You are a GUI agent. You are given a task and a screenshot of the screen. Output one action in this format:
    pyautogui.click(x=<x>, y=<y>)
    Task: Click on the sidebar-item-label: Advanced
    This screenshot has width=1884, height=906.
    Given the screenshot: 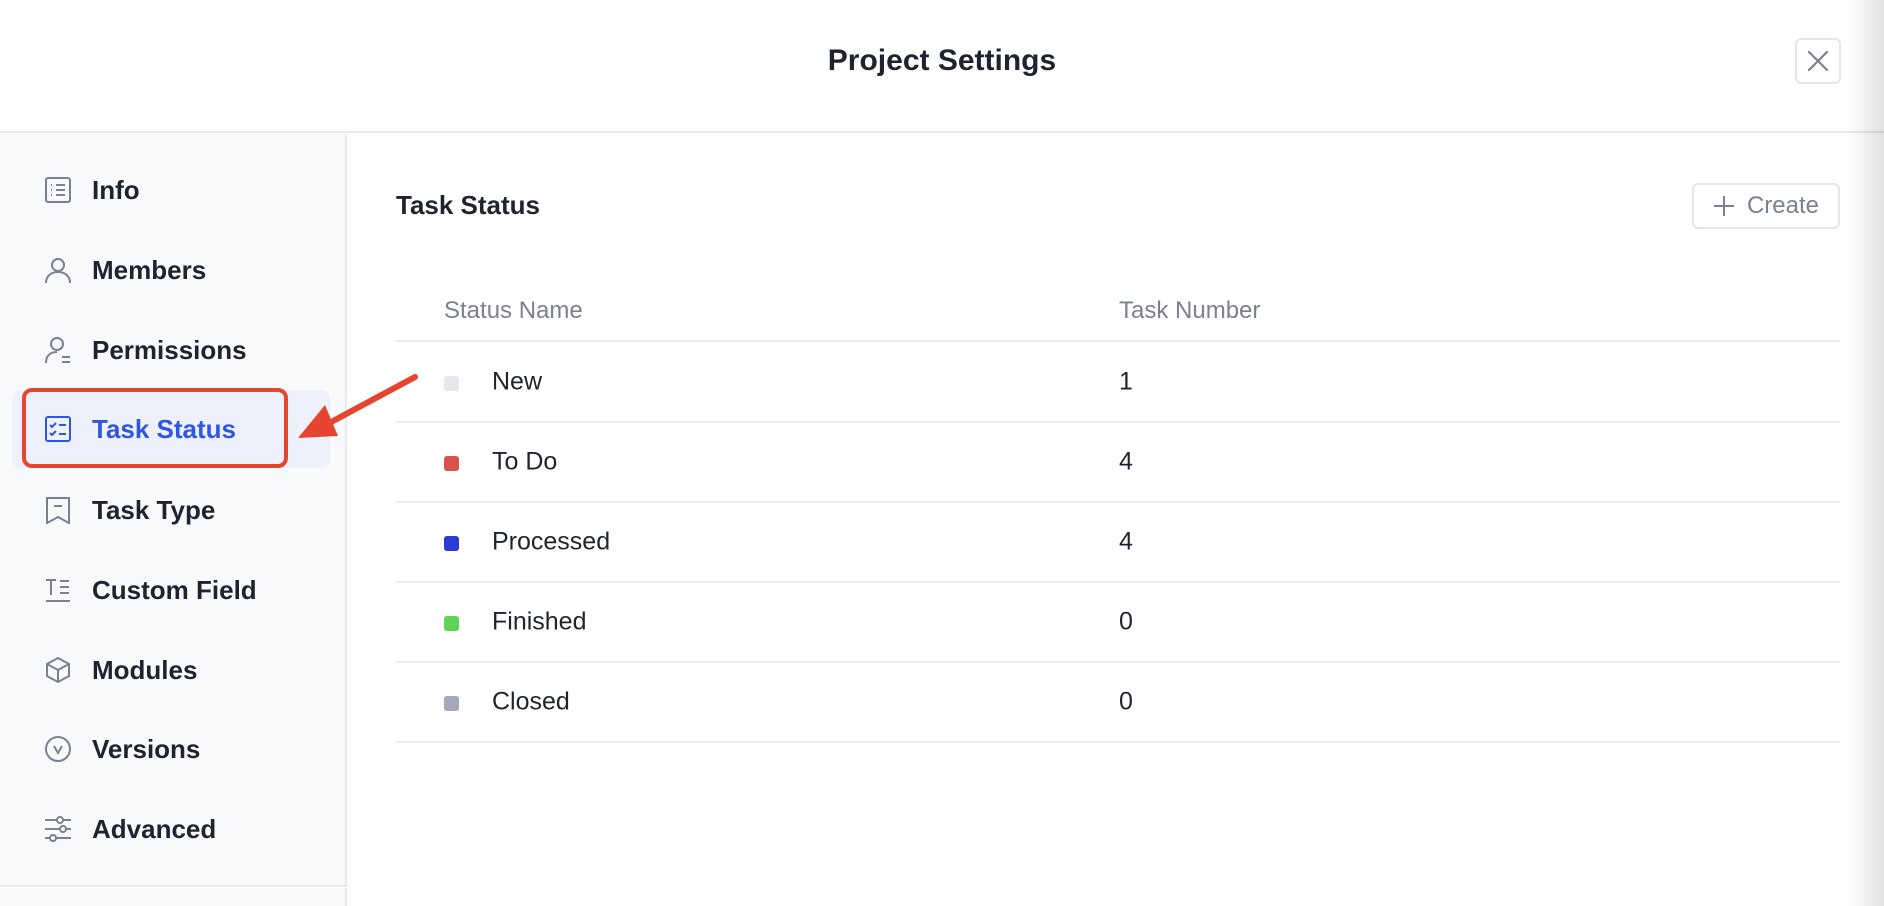 What is the action you would take?
    pyautogui.click(x=154, y=828)
    